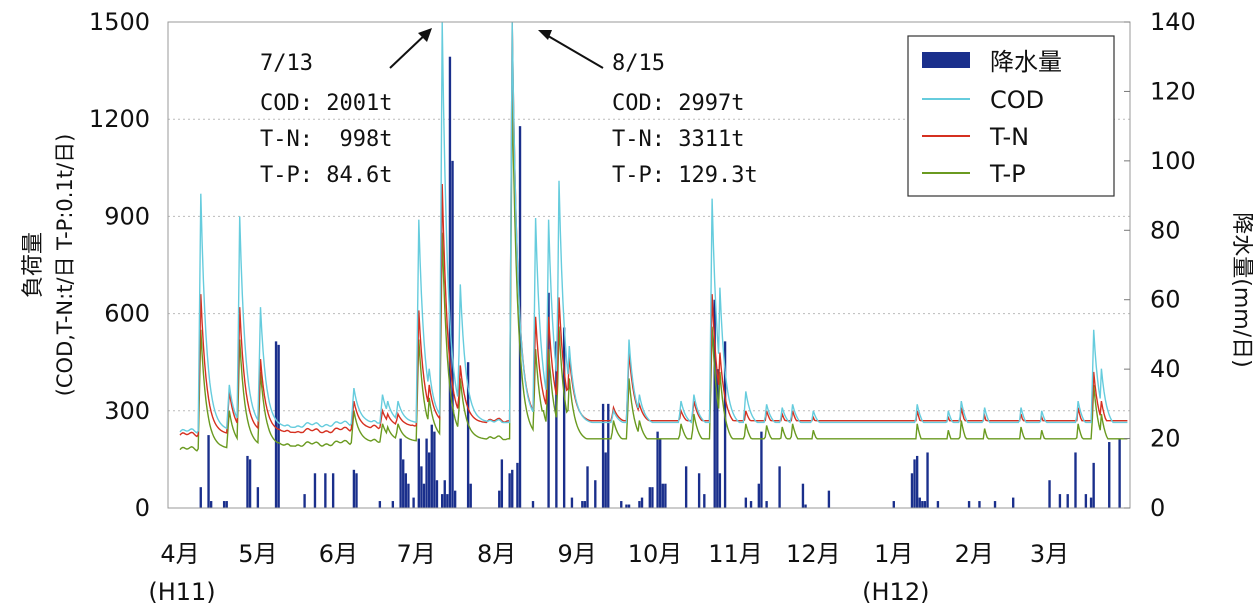  Describe the element at coordinates (576, 554) in the screenshot. I see `x-tick-label: 9月` at that location.